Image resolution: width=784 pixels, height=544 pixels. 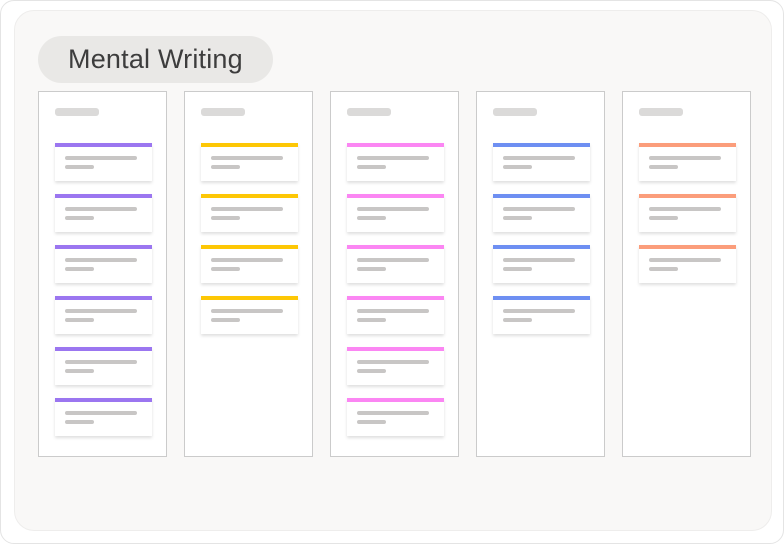 I want to click on board-title: Mental Writing, so click(x=155, y=59).